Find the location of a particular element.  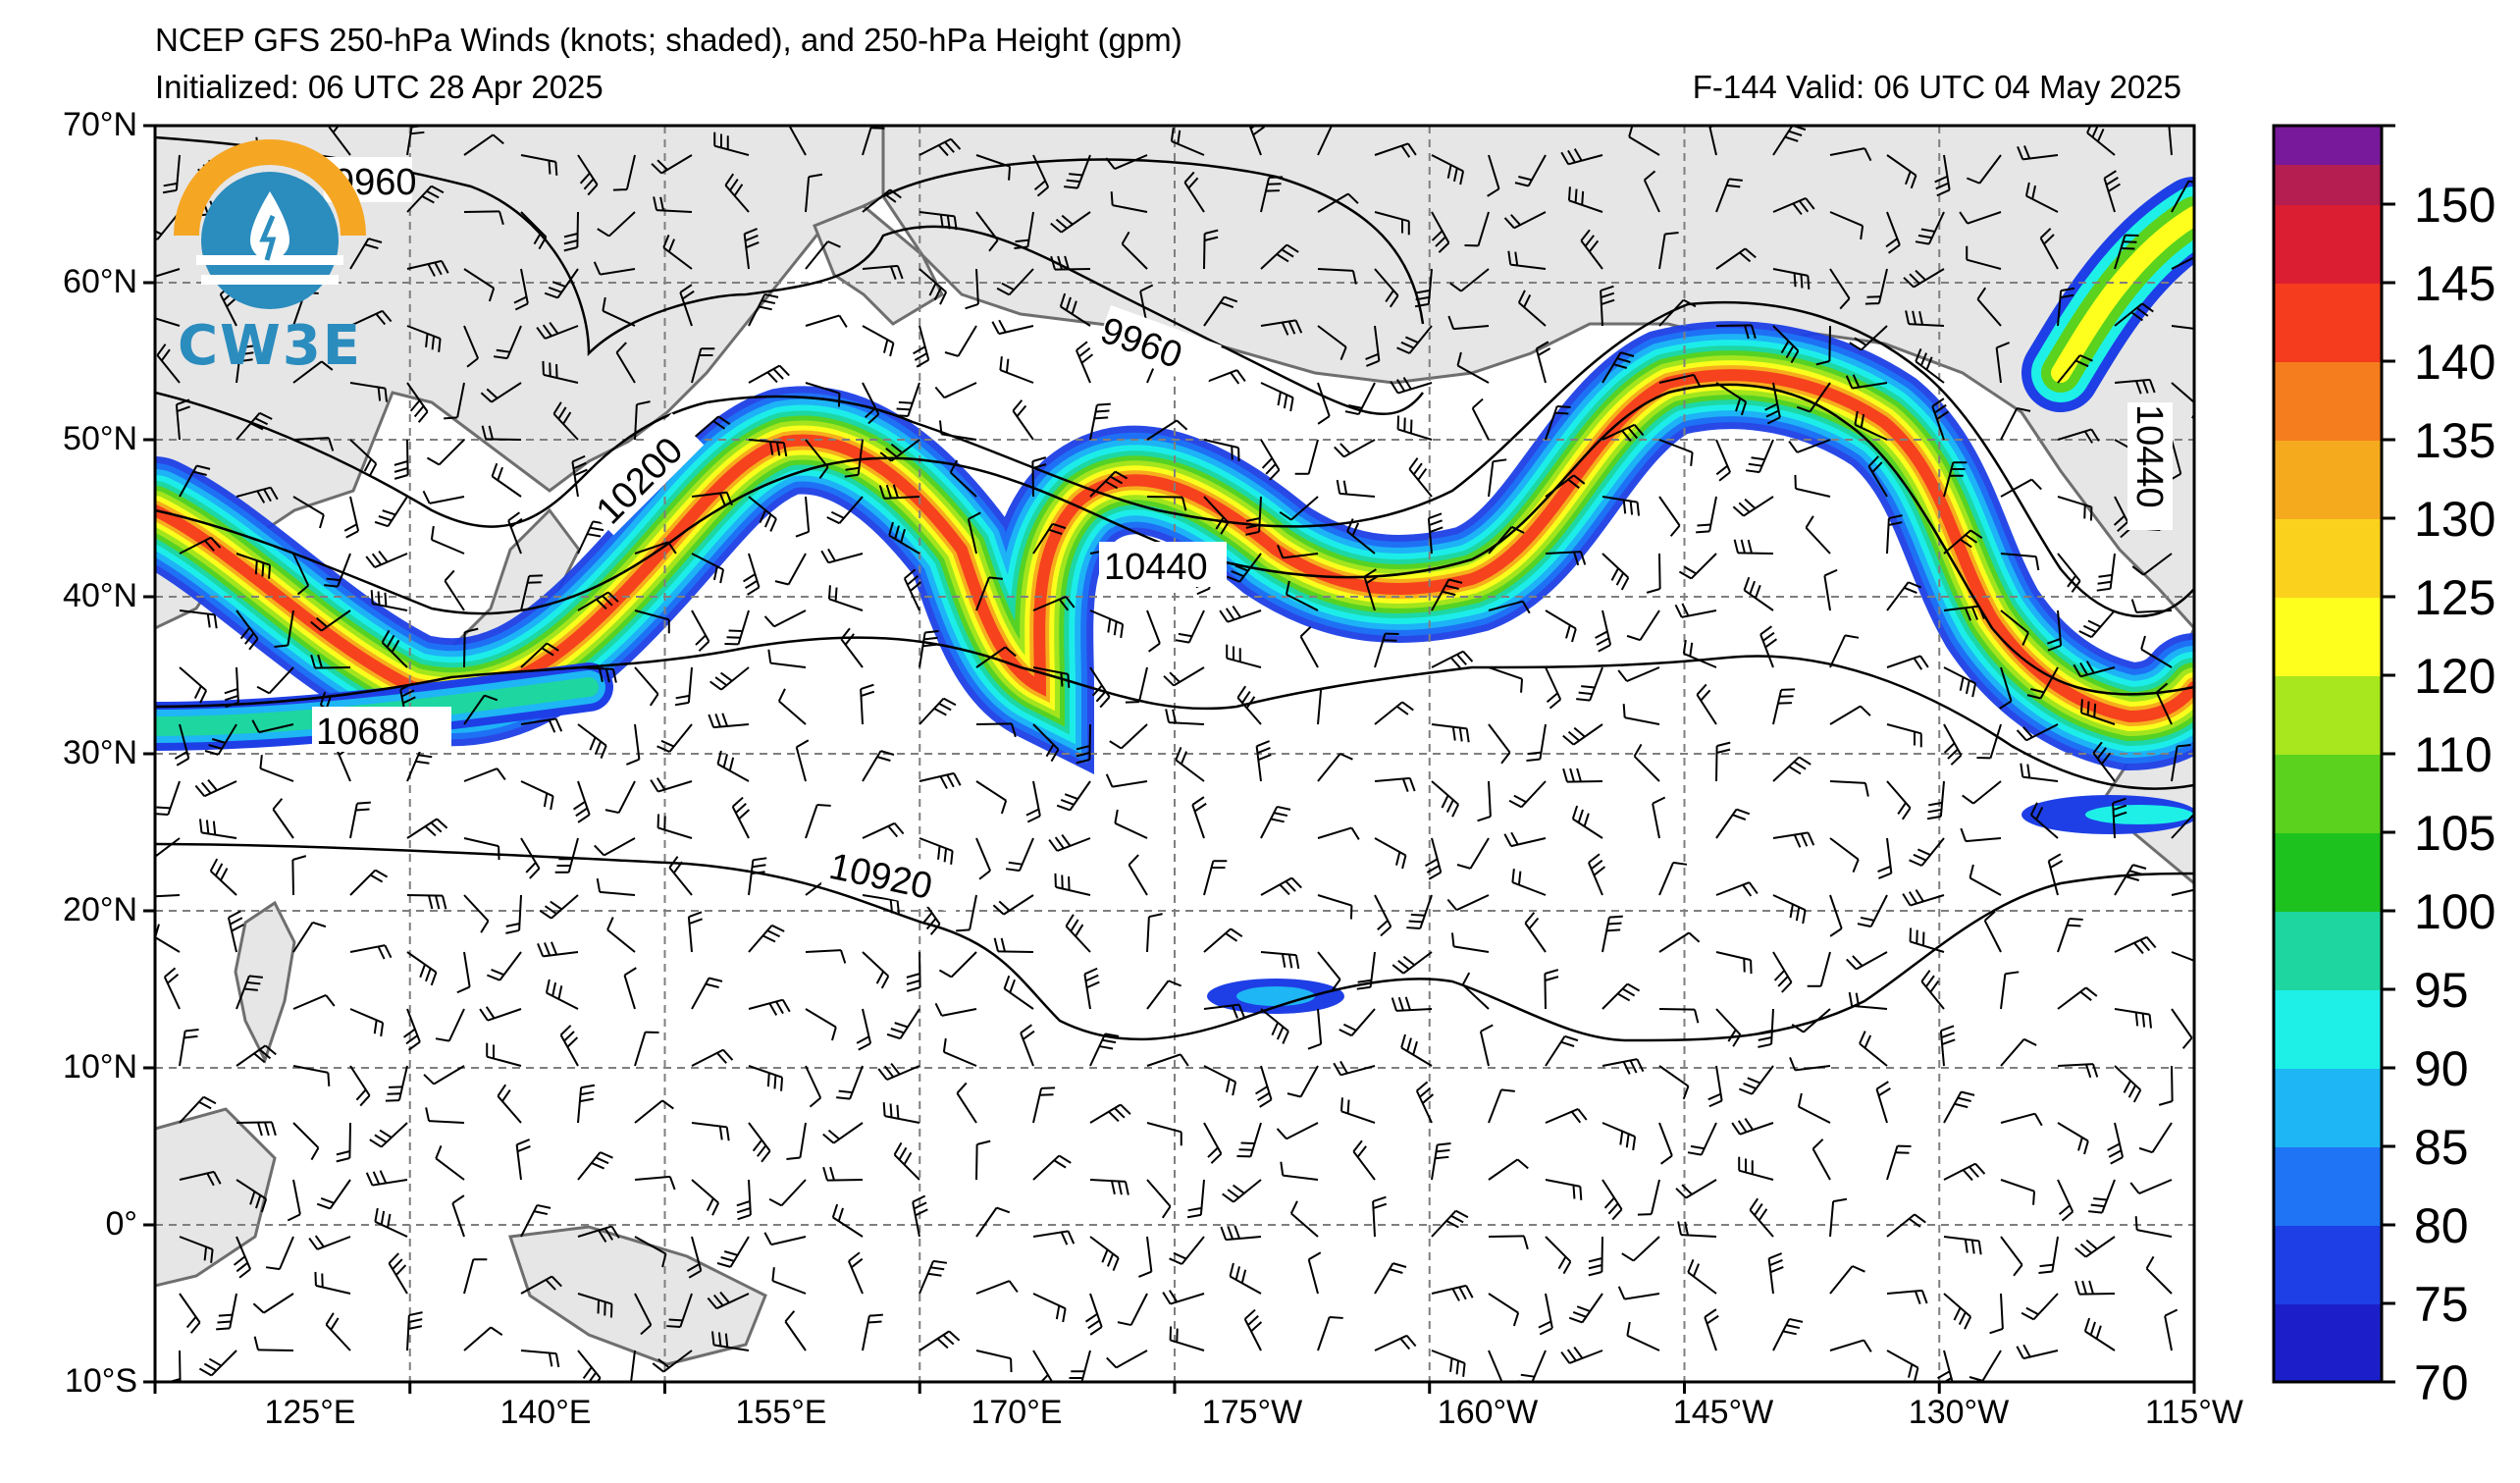

cb-label-105: 105 is located at coordinates (2455, 834).